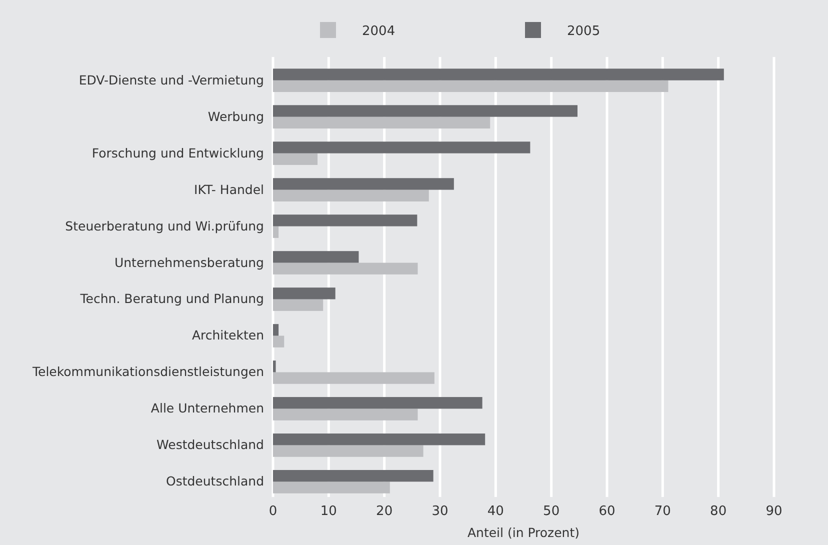  Describe the element at coordinates (236, 116) in the screenshot. I see `y-tick-label: Werbung` at that location.